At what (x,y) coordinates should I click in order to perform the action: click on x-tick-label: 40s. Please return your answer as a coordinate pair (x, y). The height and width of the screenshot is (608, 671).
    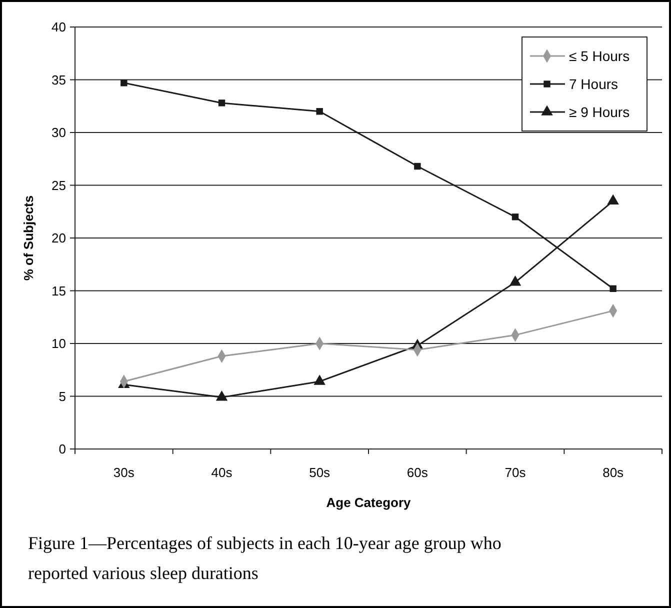
    Looking at the image, I should click on (222, 472).